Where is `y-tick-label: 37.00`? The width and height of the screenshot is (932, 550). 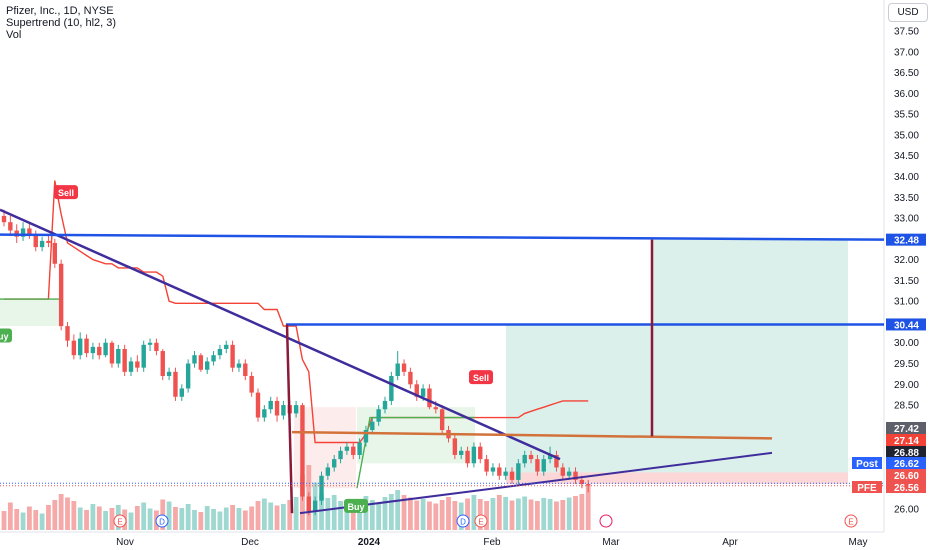 y-tick-label: 37.00 is located at coordinates (906, 52).